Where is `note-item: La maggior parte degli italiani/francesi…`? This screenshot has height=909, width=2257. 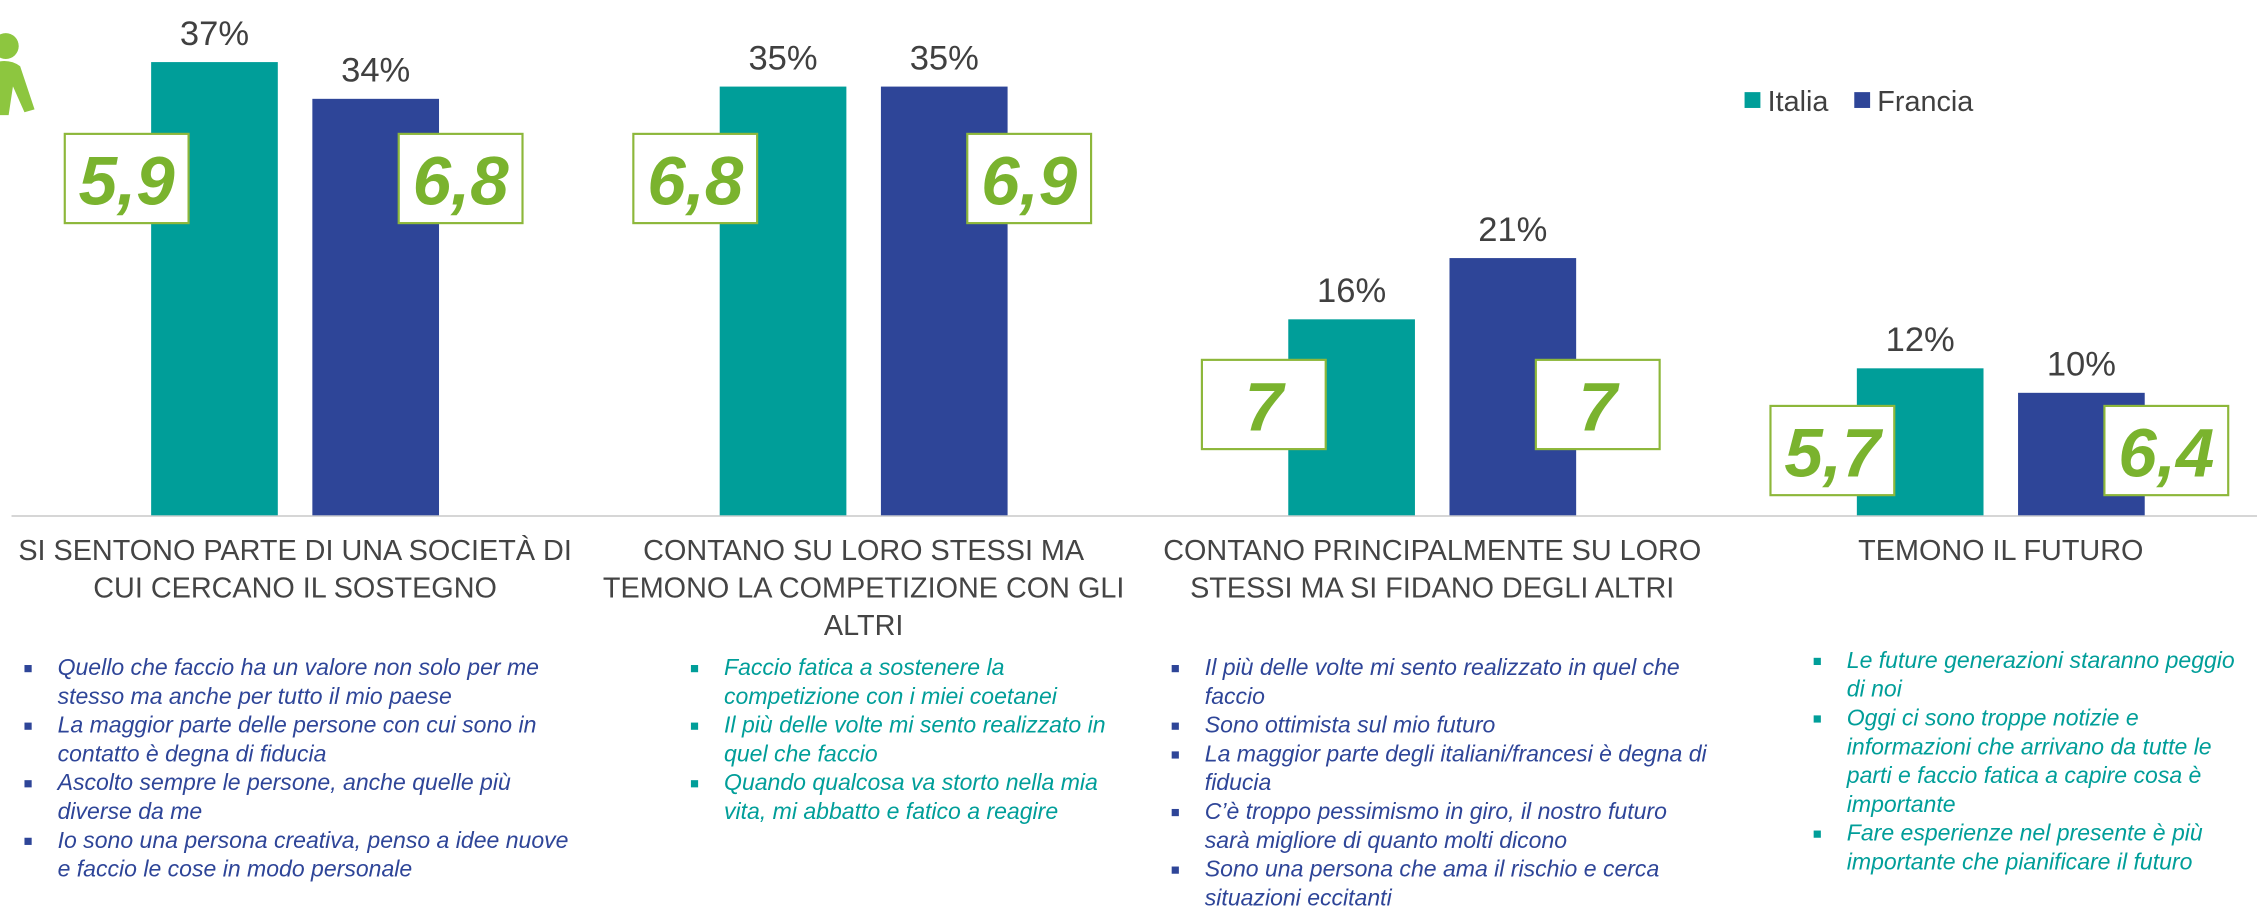 note-item: La maggior parte degli italiani/francesi… is located at coordinates (1442, 770).